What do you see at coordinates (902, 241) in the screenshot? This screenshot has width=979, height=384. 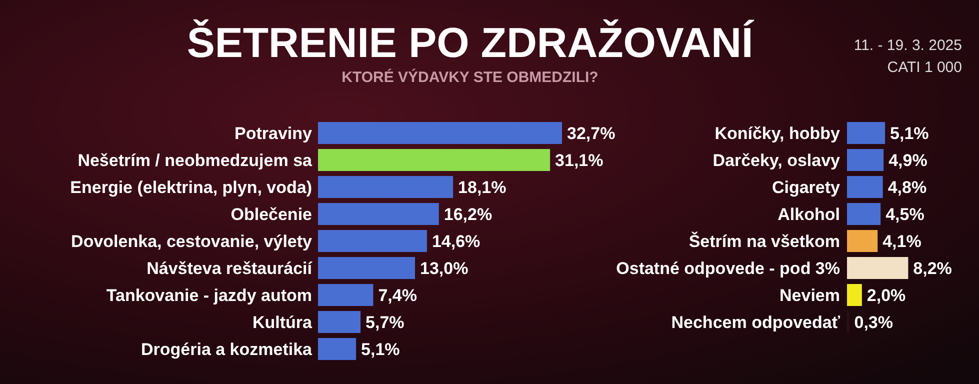 I see `data-label: 4,1%` at bounding box center [902, 241].